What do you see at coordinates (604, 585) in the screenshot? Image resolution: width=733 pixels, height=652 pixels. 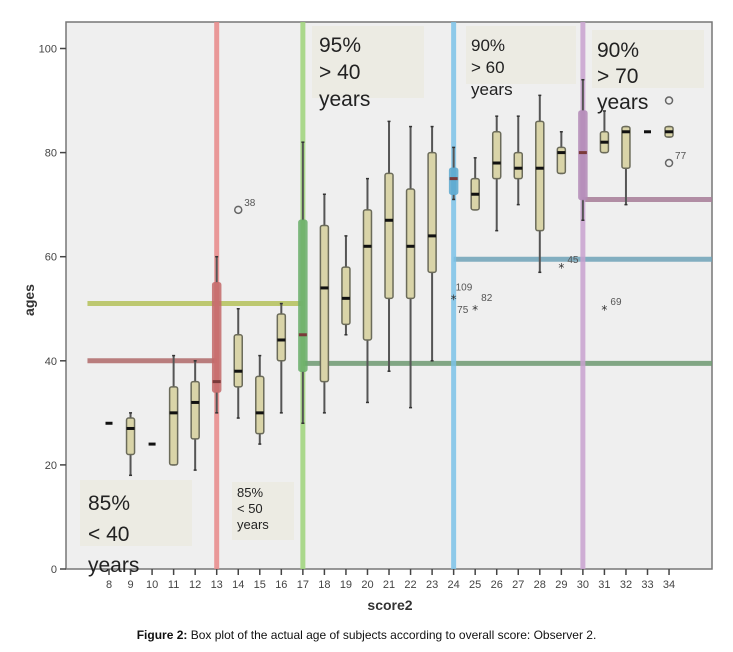 I see `x-tick-label: 31` at bounding box center [604, 585].